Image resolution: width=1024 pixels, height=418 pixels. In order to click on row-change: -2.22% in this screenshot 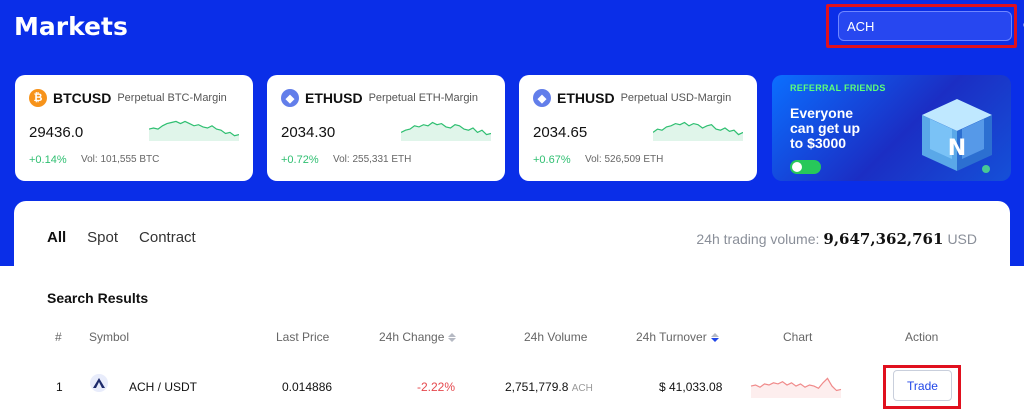, I will do `click(436, 387)`.